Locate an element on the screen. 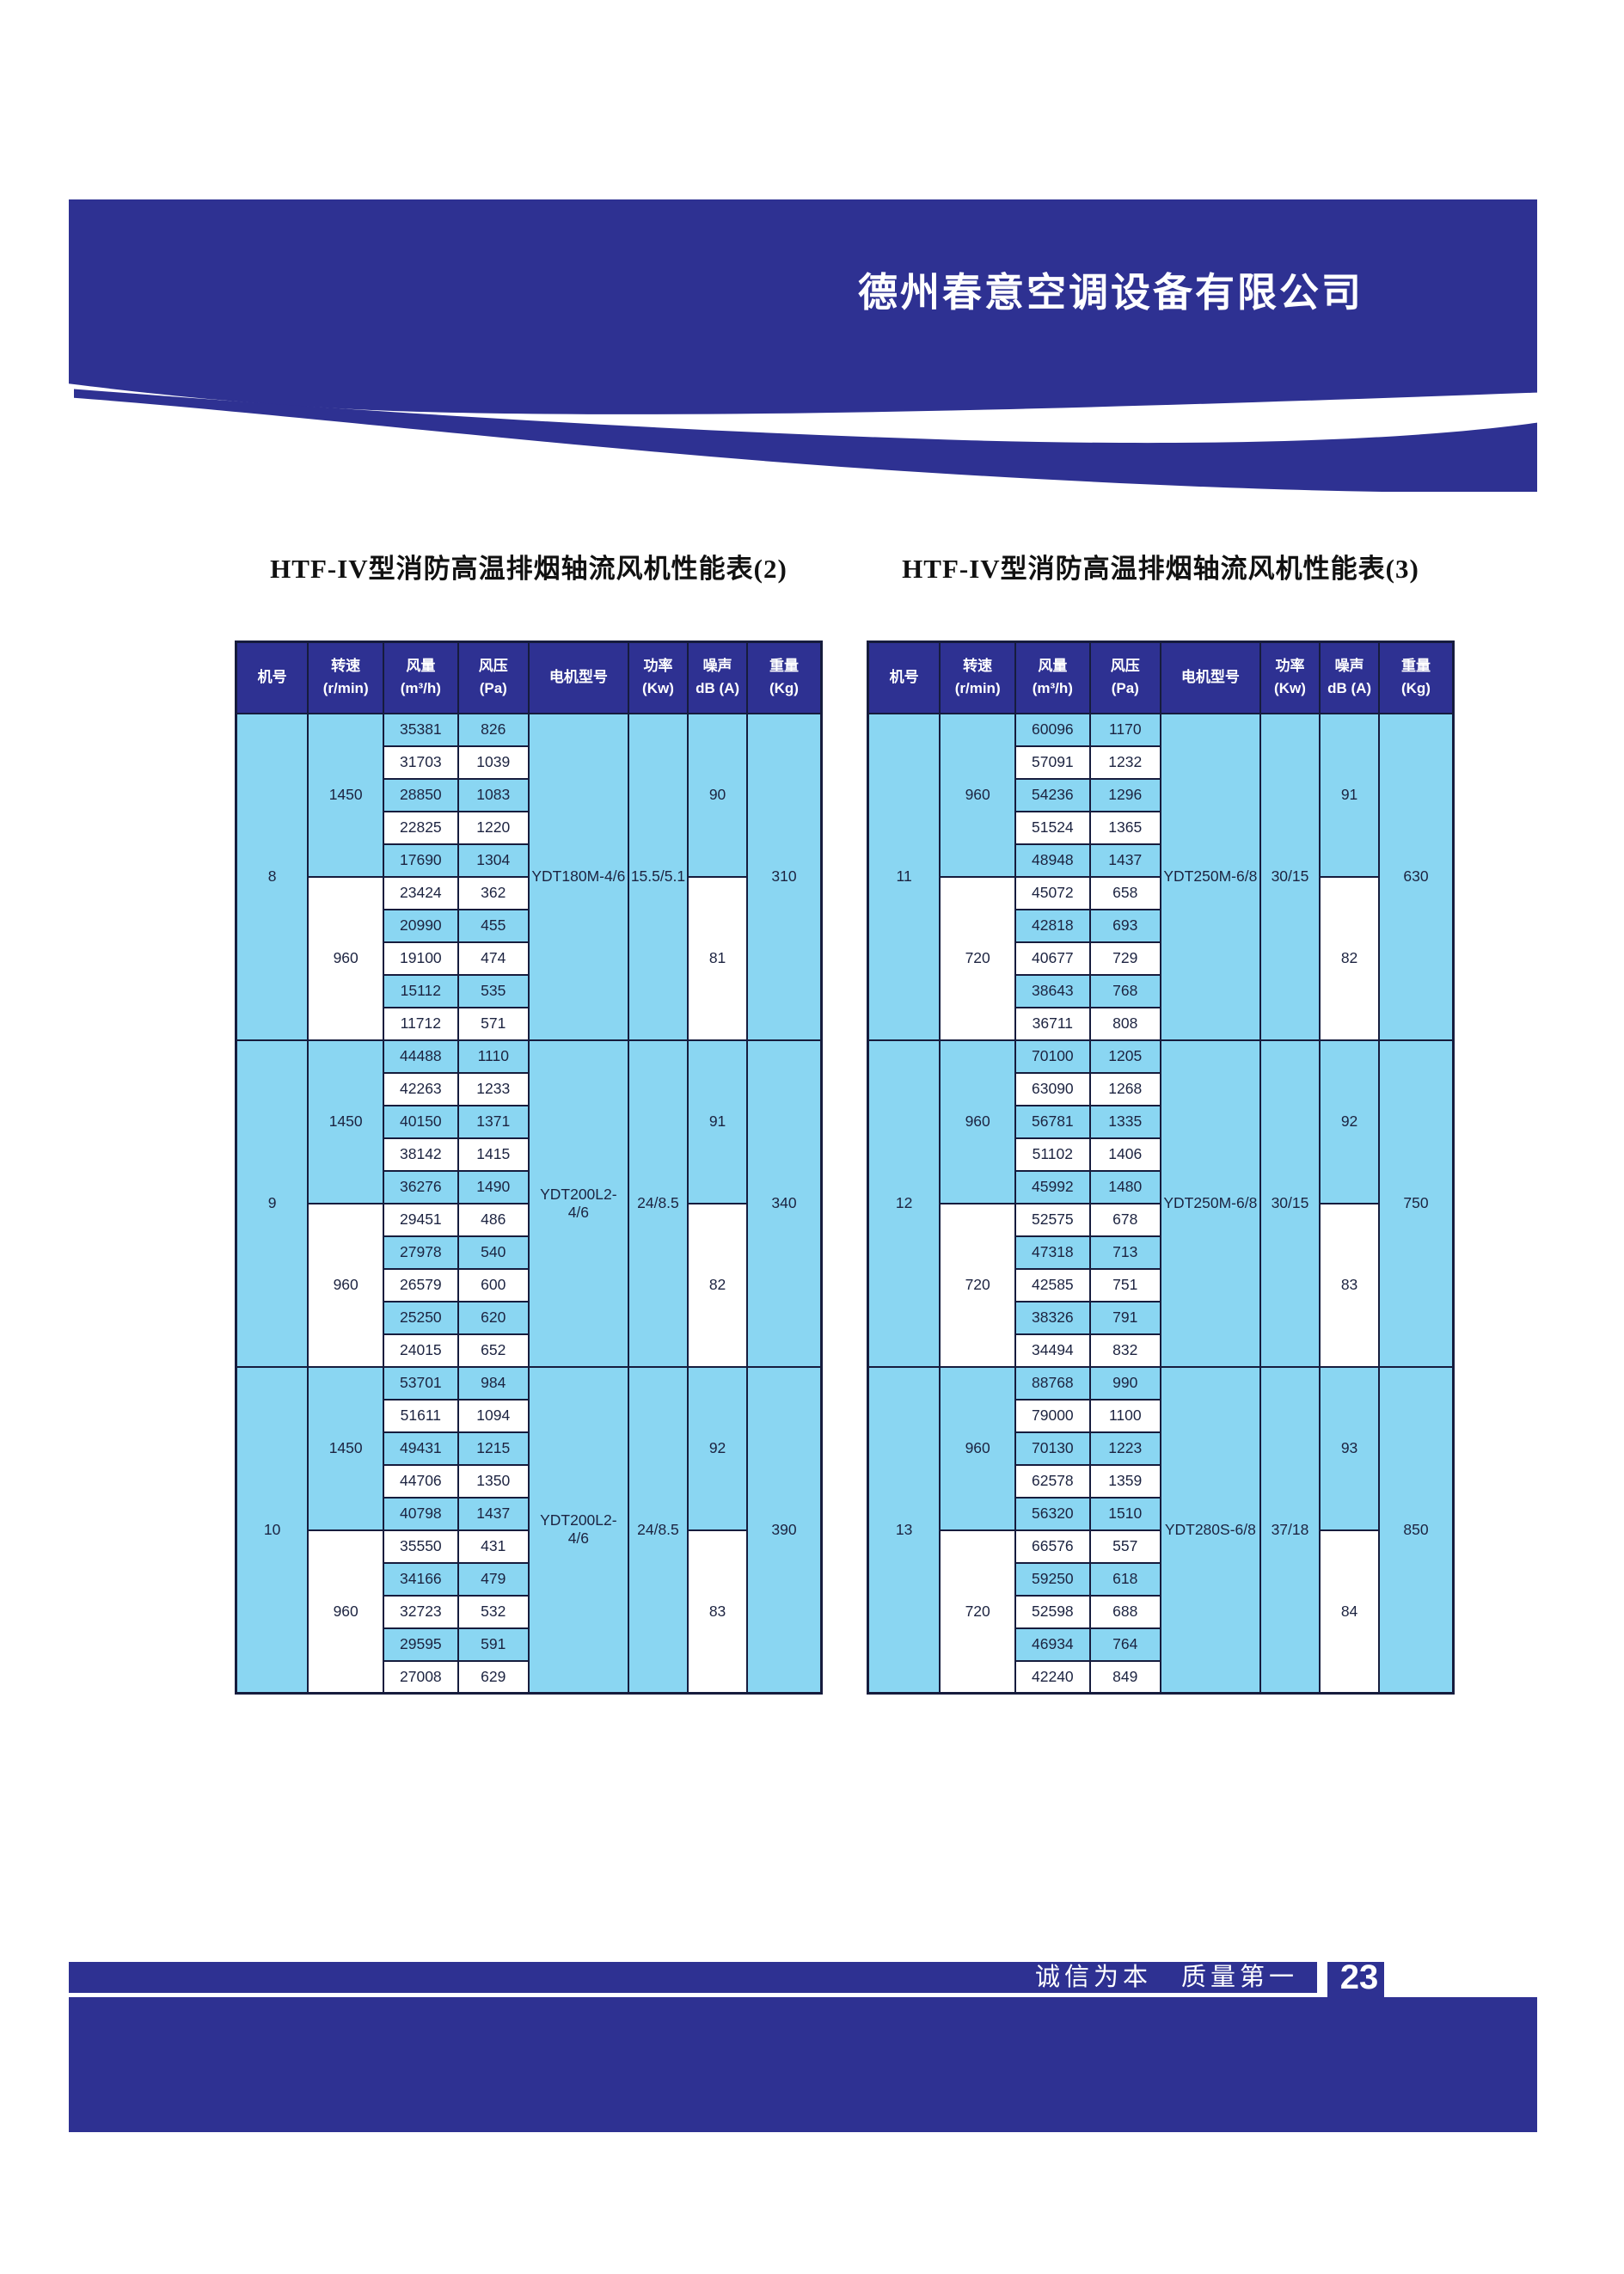 Image resolution: width=1624 pixels, height=2274 pixels. cell-noise: 93 is located at coordinates (1349, 1448).